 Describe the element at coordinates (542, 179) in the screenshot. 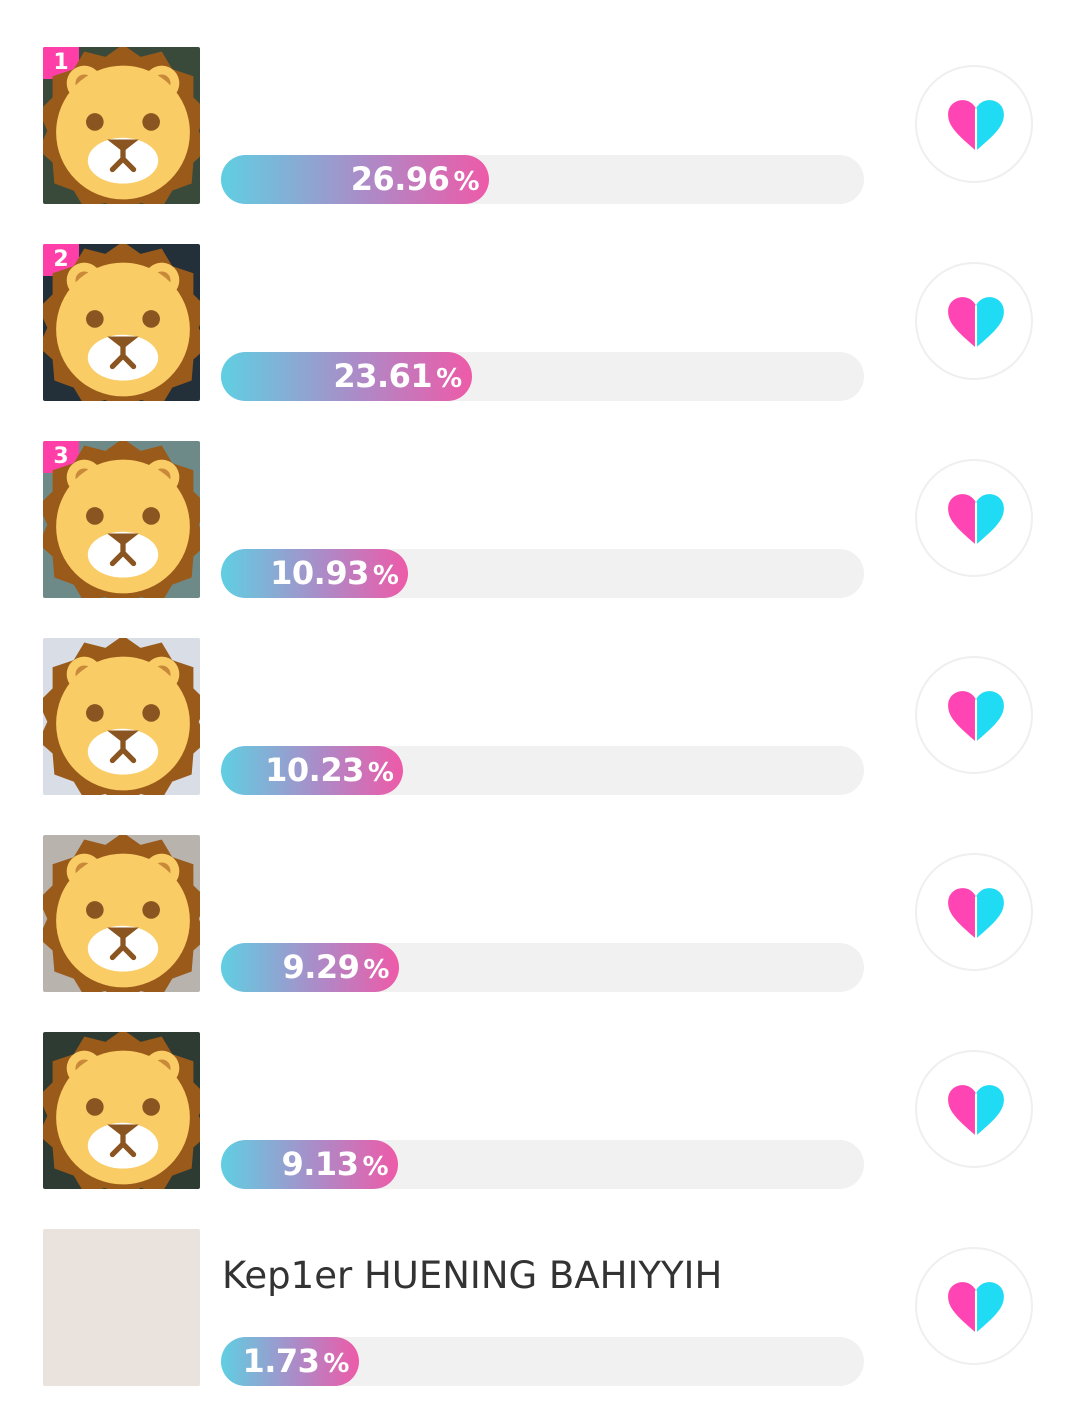

I see `vote-progress-track: 26.96%` at that location.